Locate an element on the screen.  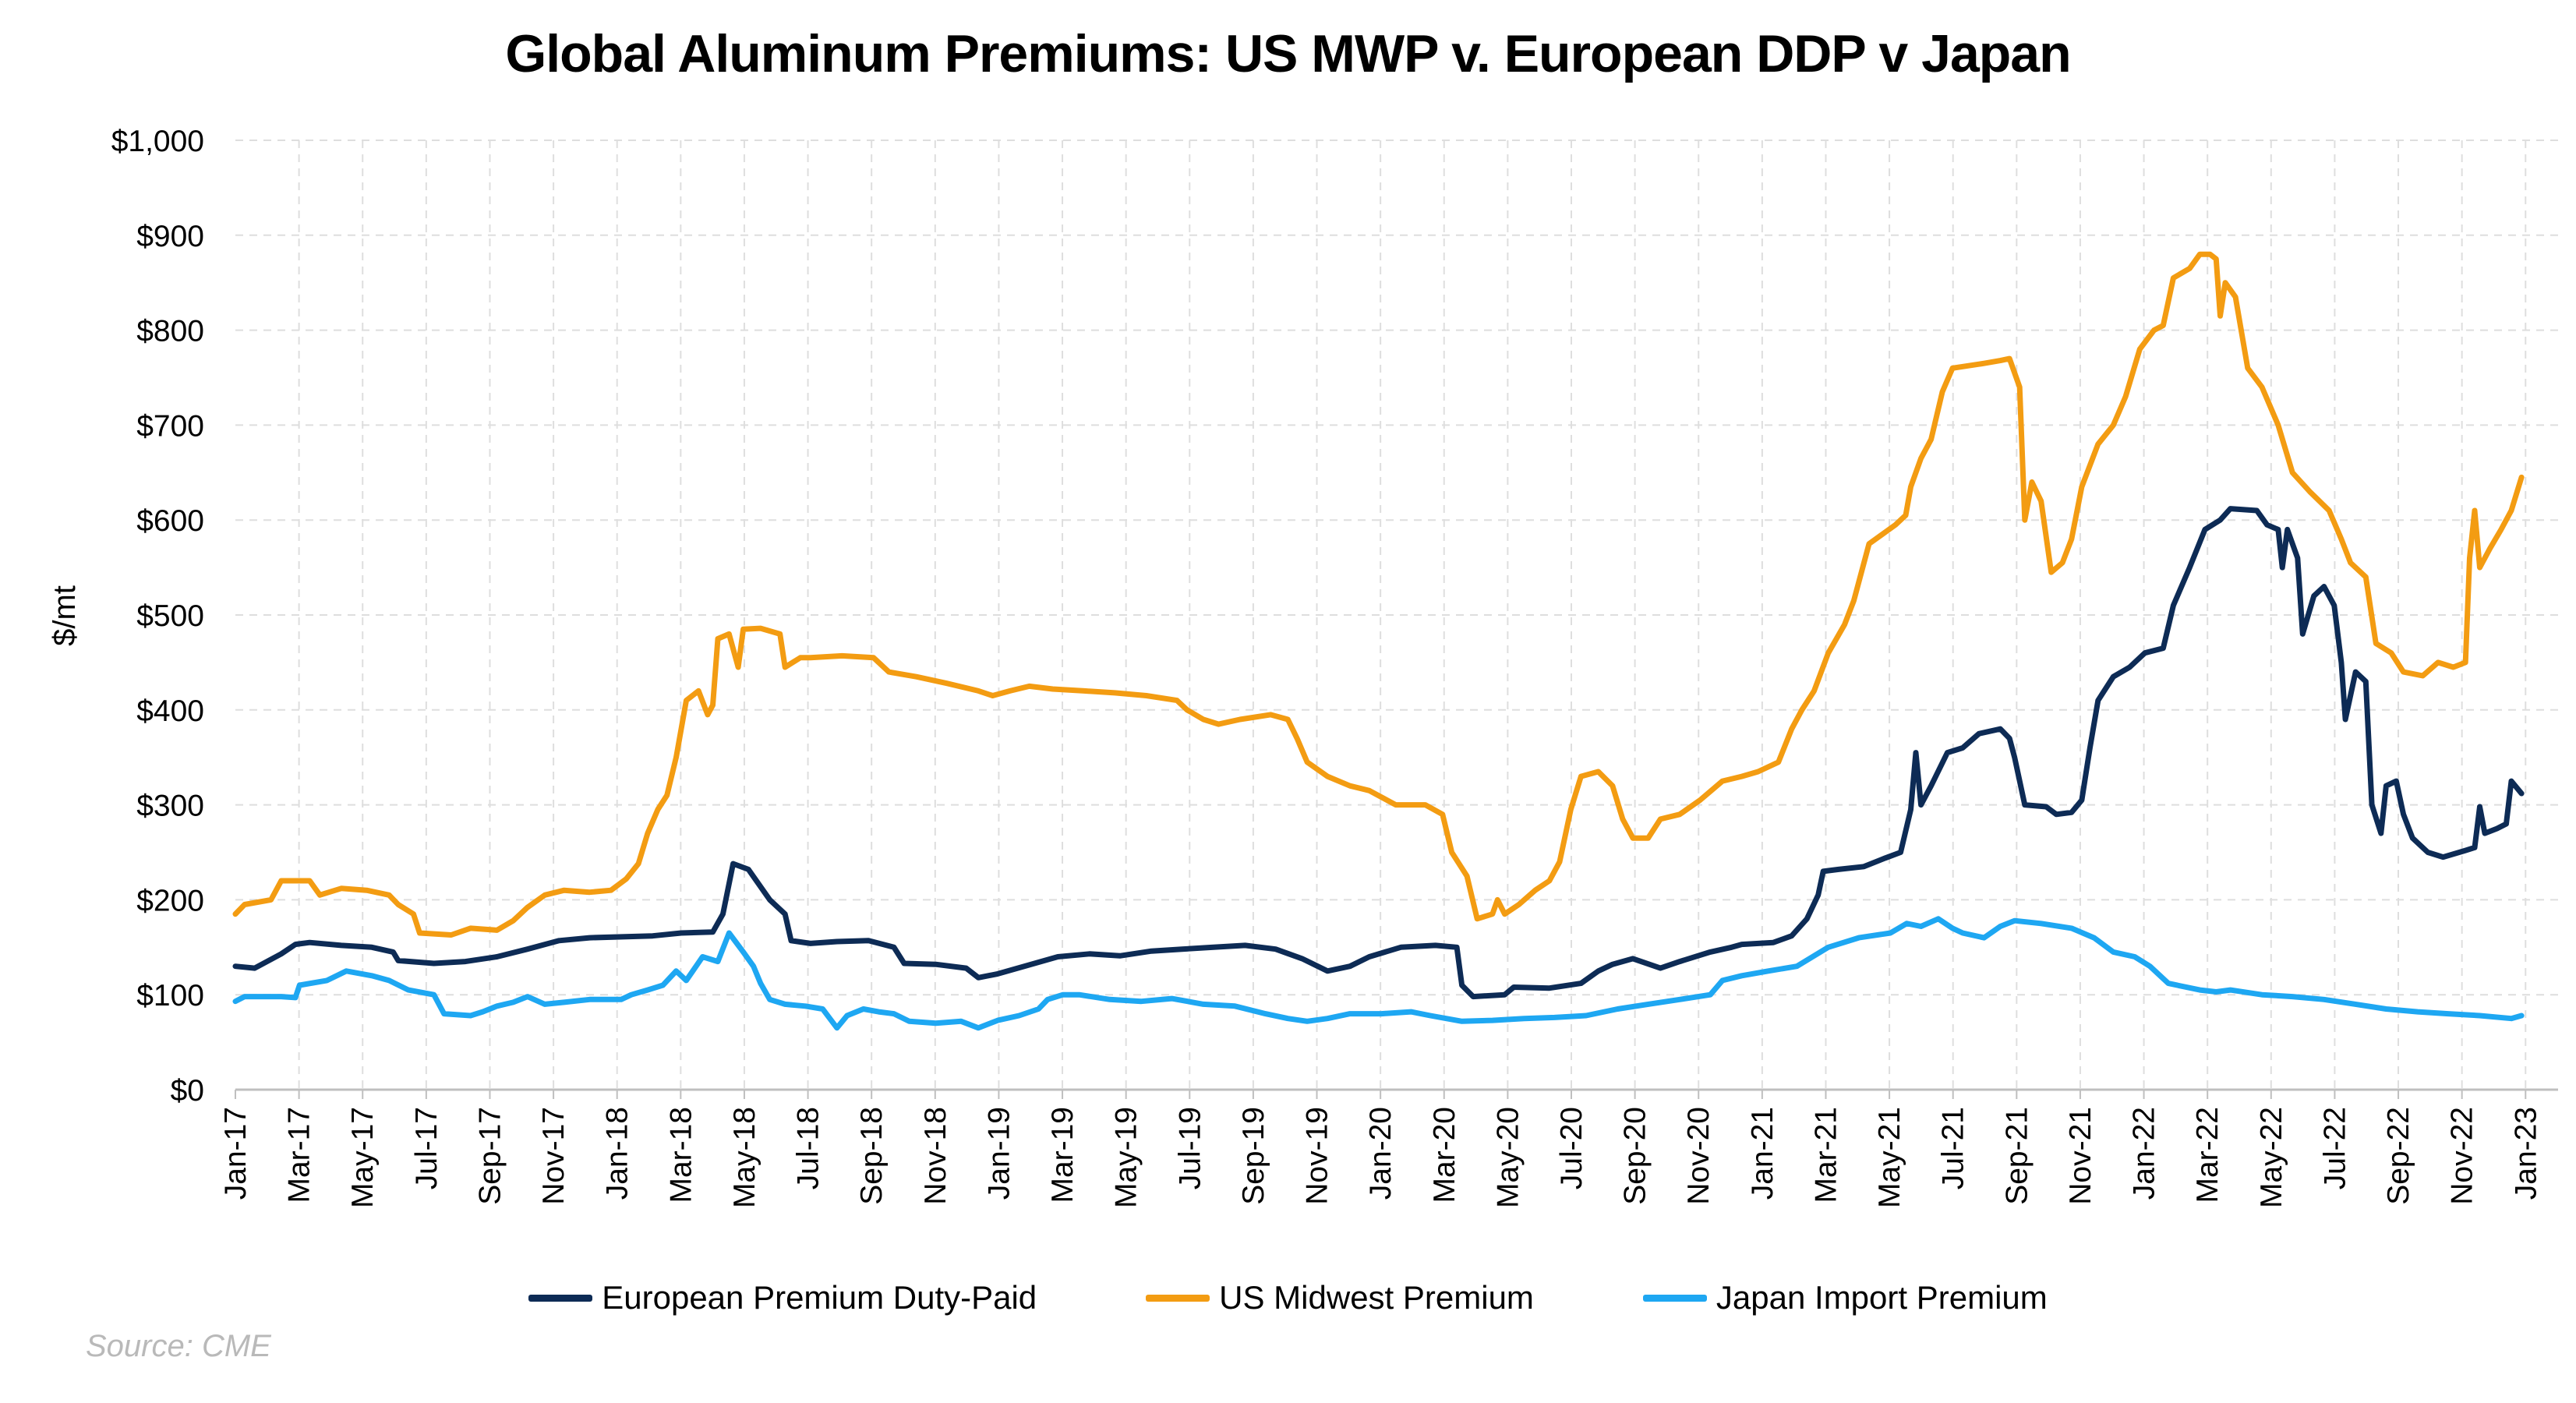
legend-swatch-japan is located at coordinates (1674, 1298).